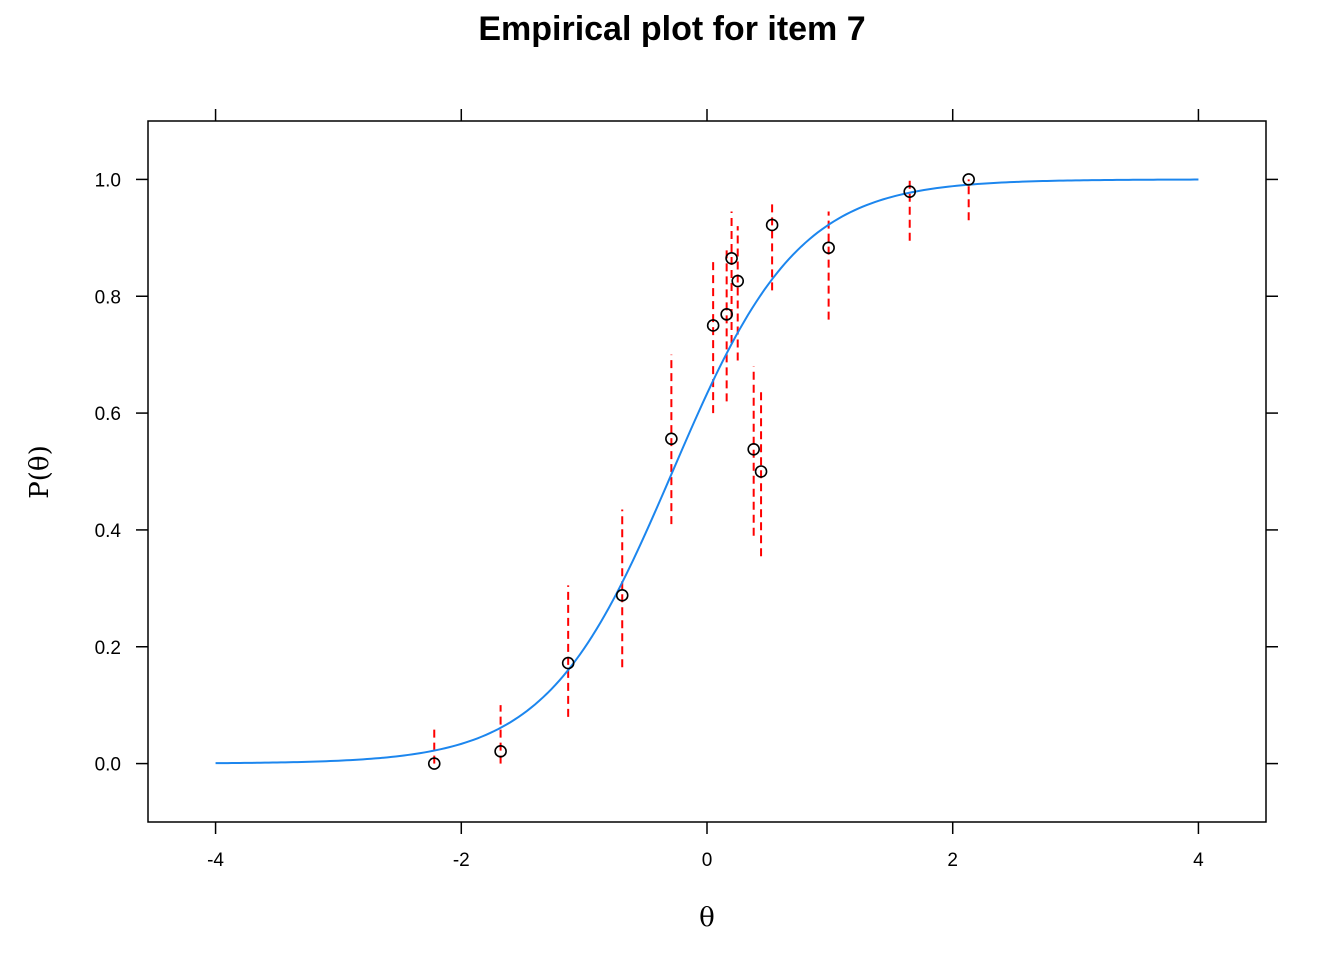  What do you see at coordinates (40, 471) in the screenshot?
I see `y-axis-label: P(θ)` at bounding box center [40, 471].